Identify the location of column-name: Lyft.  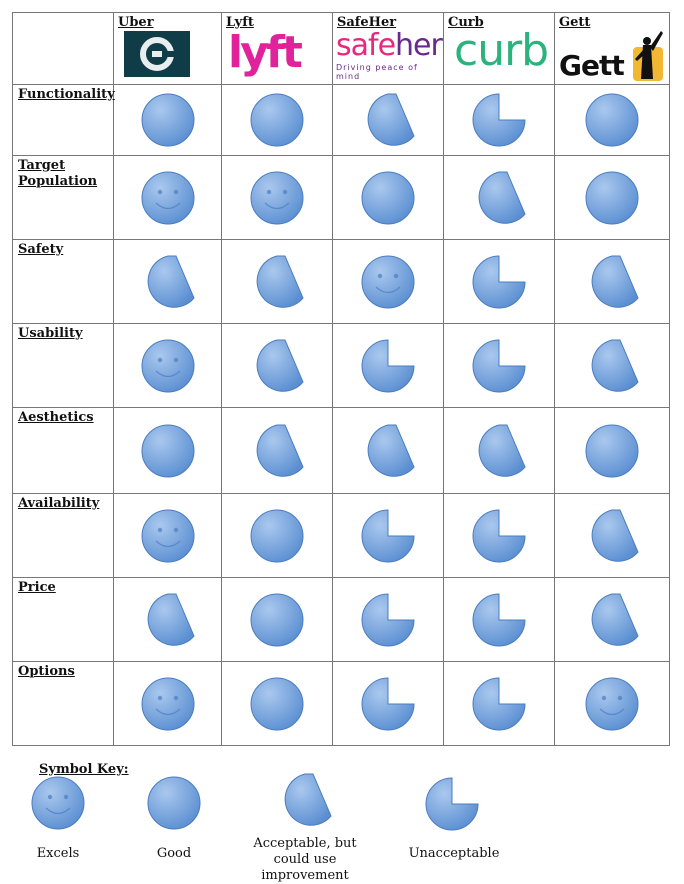
(240, 22).